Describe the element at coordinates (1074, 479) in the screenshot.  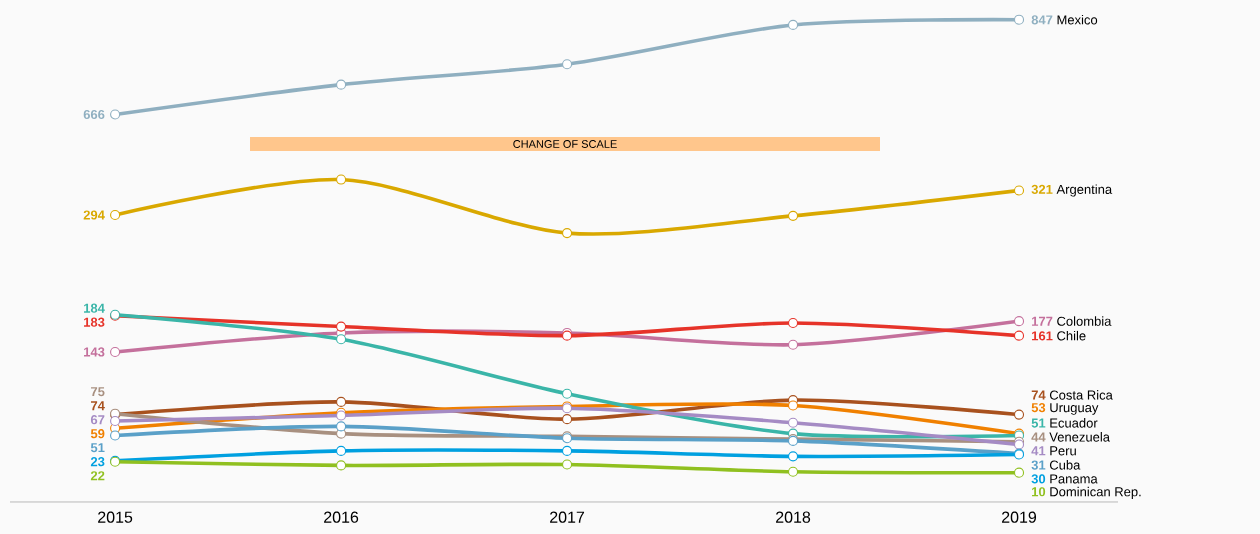
I see `text: Panama` at that location.